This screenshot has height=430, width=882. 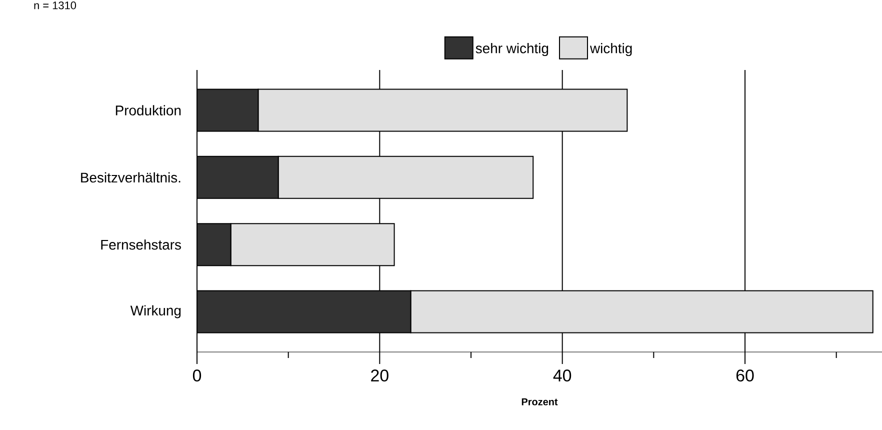 What do you see at coordinates (130, 177) in the screenshot?
I see `y-tick-label: Besitzverhältnis.` at bounding box center [130, 177].